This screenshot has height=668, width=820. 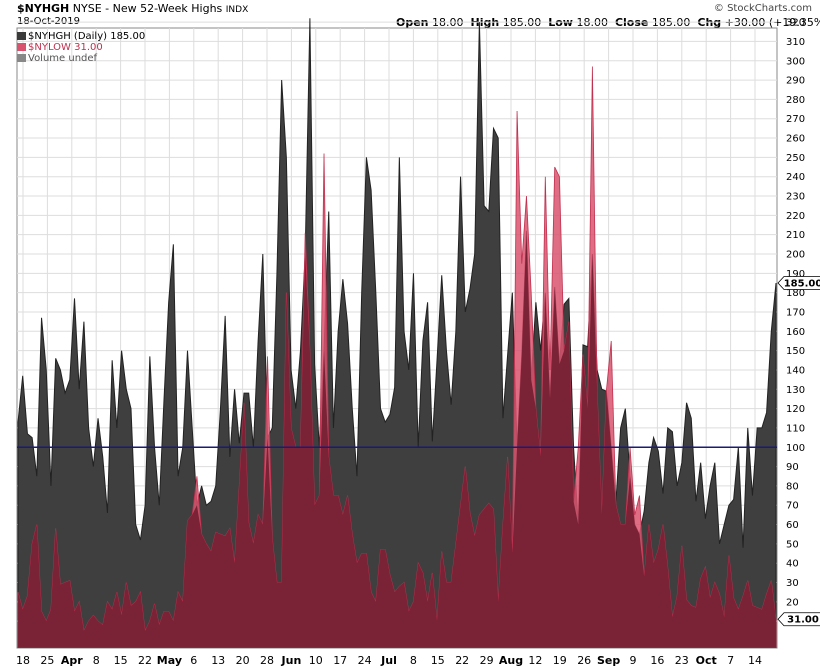 What do you see at coordinates (802, 283) in the screenshot?
I see `last-value-badge-highs-label: 185.00` at bounding box center [802, 283].